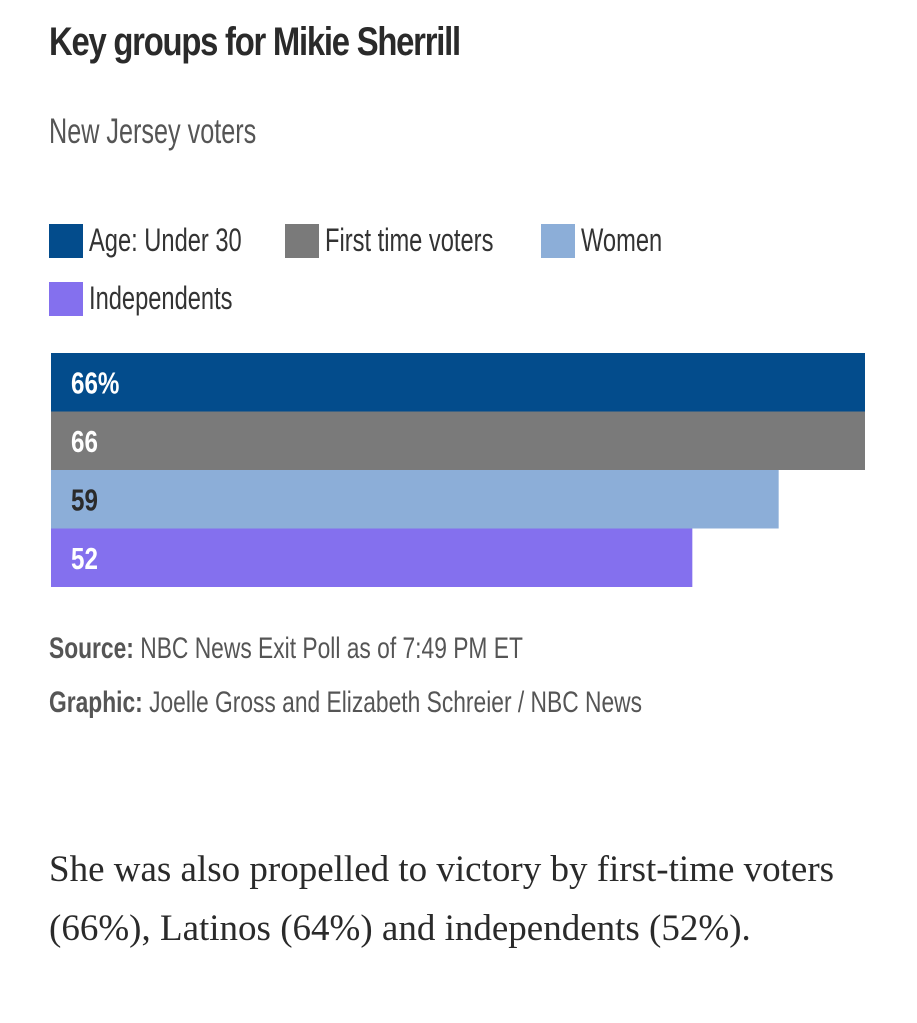 This screenshot has width=917, height=1023. What do you see at coordinates (84, 499) in the screenshot?
I see `bar-value-label: 59` at bounding box center [84, 499].